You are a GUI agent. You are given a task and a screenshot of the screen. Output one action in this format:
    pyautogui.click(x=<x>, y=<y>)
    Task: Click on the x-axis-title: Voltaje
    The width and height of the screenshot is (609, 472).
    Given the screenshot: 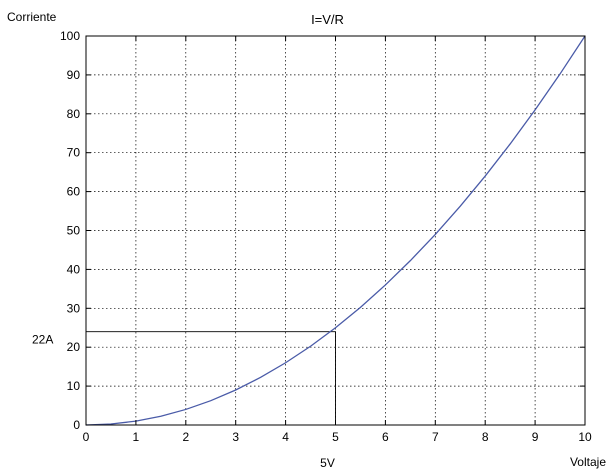 What is the action you would take?
    pyautogui.click(x=588, y=462)
    